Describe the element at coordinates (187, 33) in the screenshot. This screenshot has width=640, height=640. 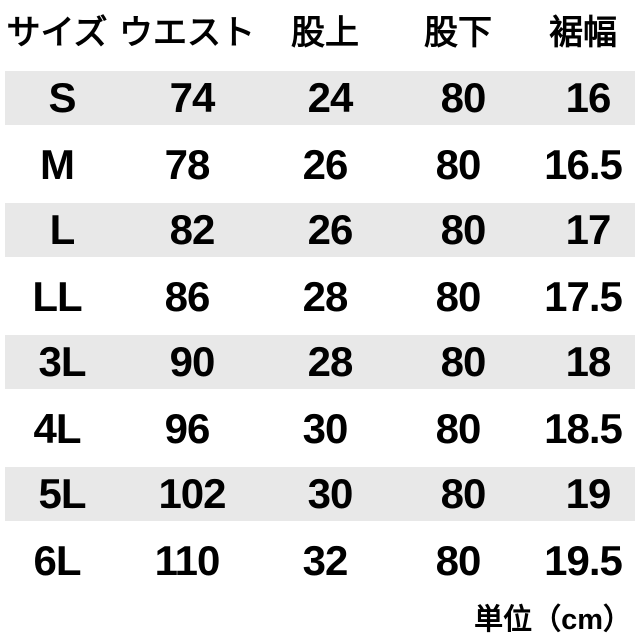
I see `header-waist: ウエスト` at that location.